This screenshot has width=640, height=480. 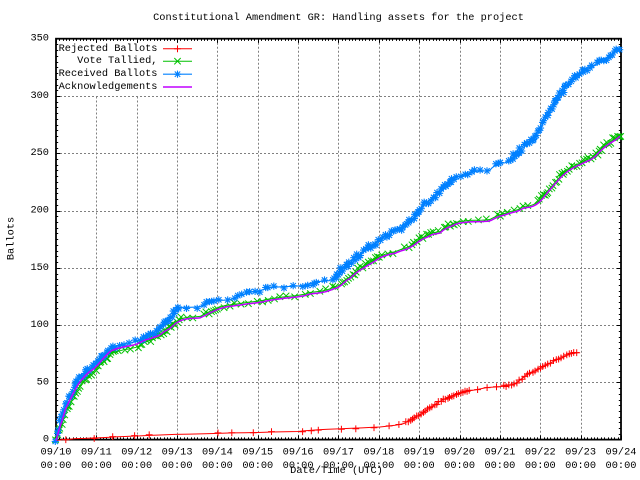 What do you see at coordinates (338, 453) in the screenshot?
I see `svg-text: 09/17` at bounding box center [338, 453].